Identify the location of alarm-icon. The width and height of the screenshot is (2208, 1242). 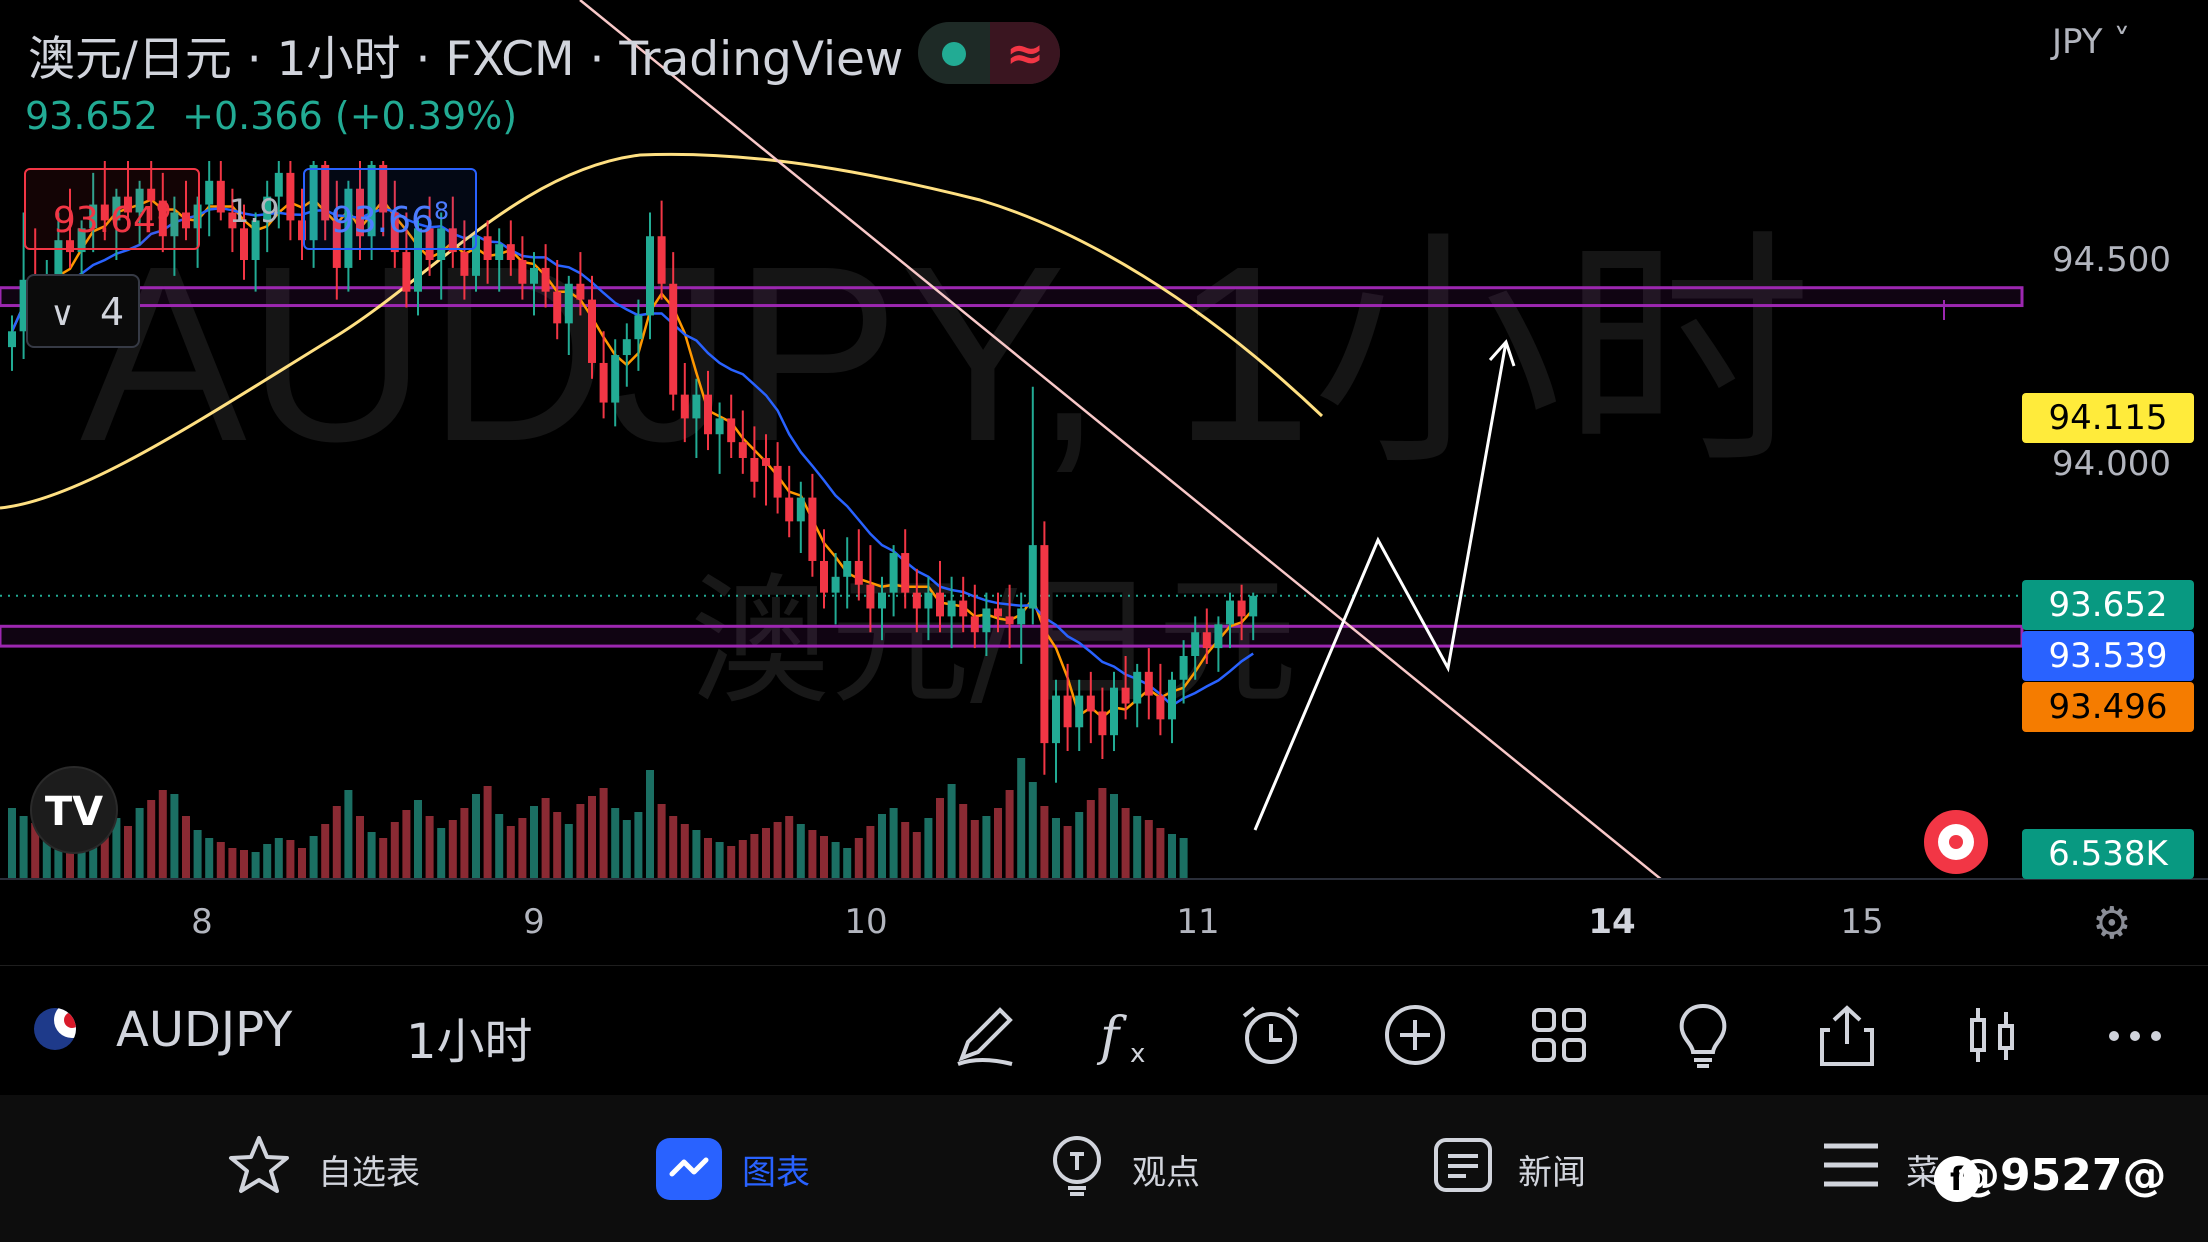
(1271, 1035).